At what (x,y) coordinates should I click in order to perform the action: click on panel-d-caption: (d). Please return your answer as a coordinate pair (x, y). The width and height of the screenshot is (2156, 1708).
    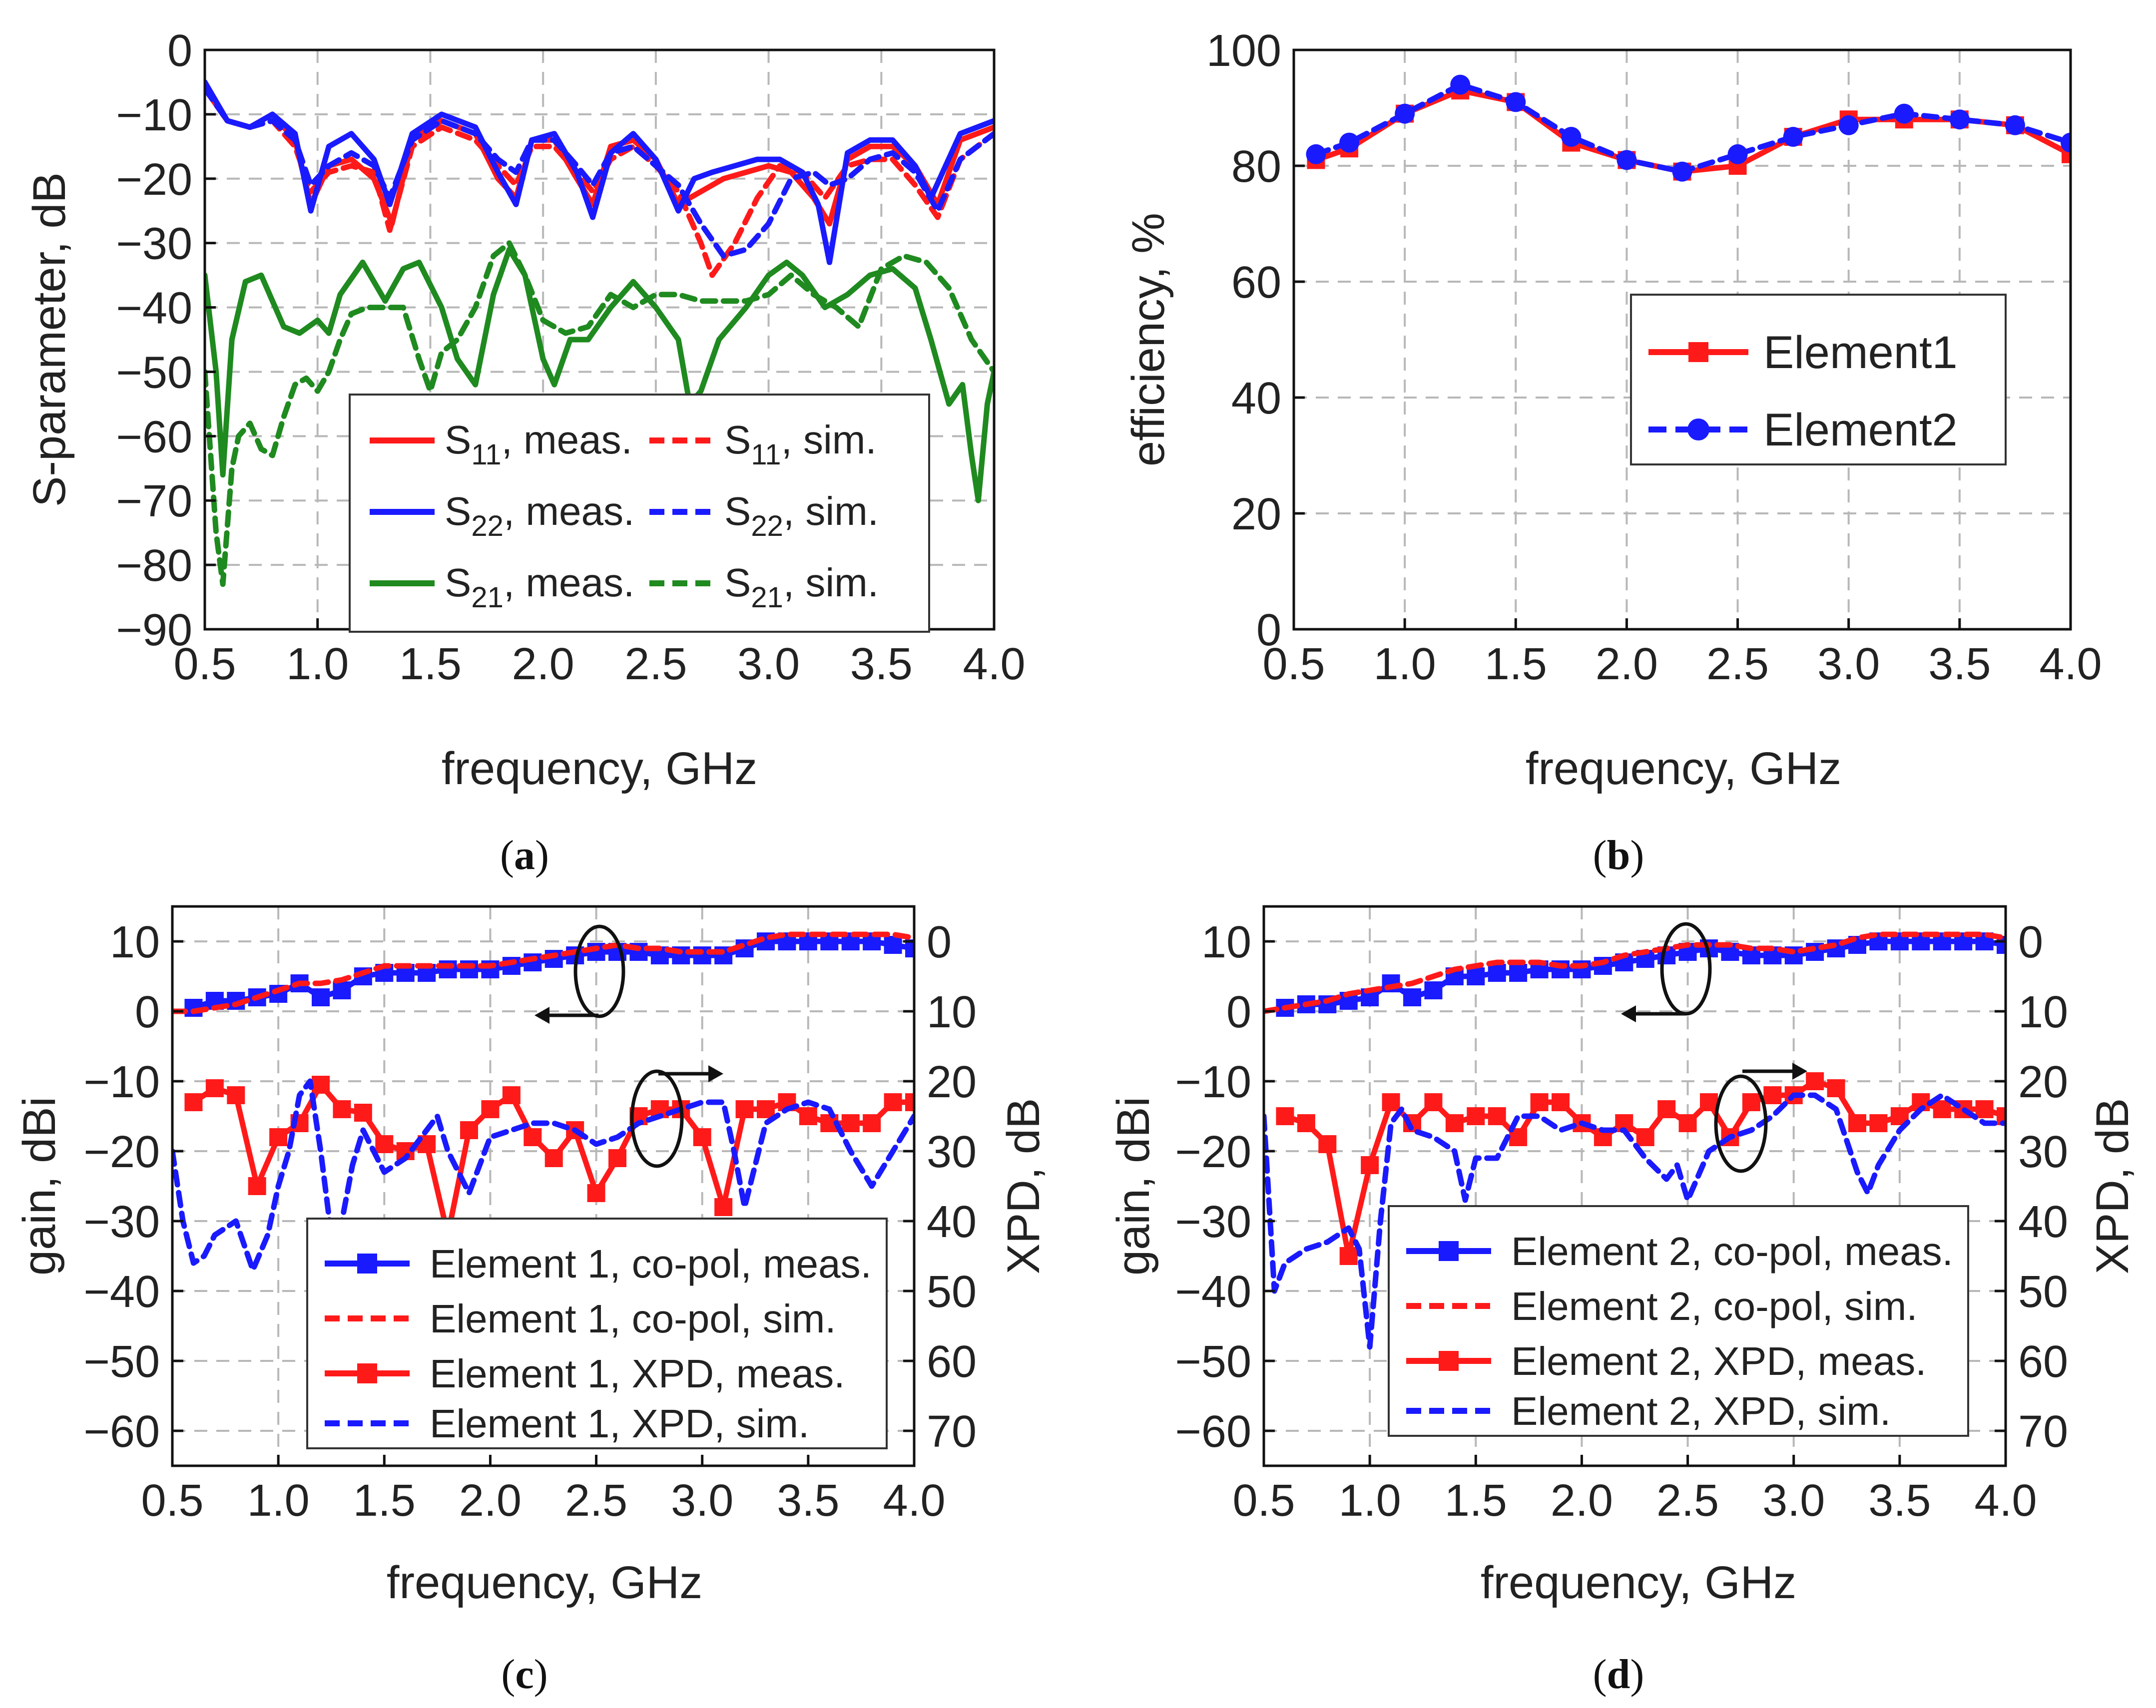
    Looking at the image, I should click on (1618, 1674).